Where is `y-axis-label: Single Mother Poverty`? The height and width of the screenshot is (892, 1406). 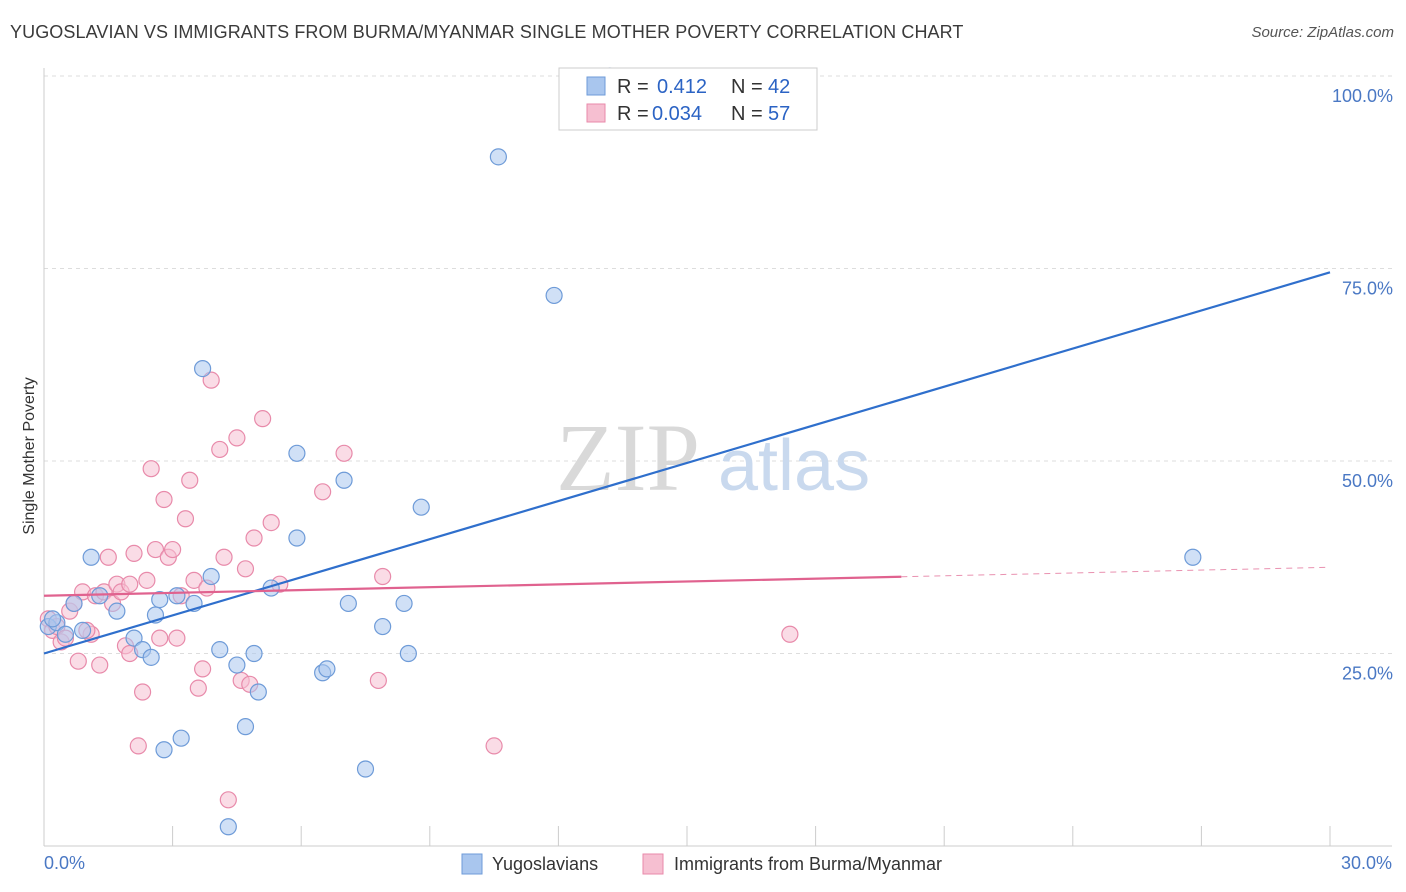
y-axis-label: Single Mother Poverty is located at coordinates (29, 455).